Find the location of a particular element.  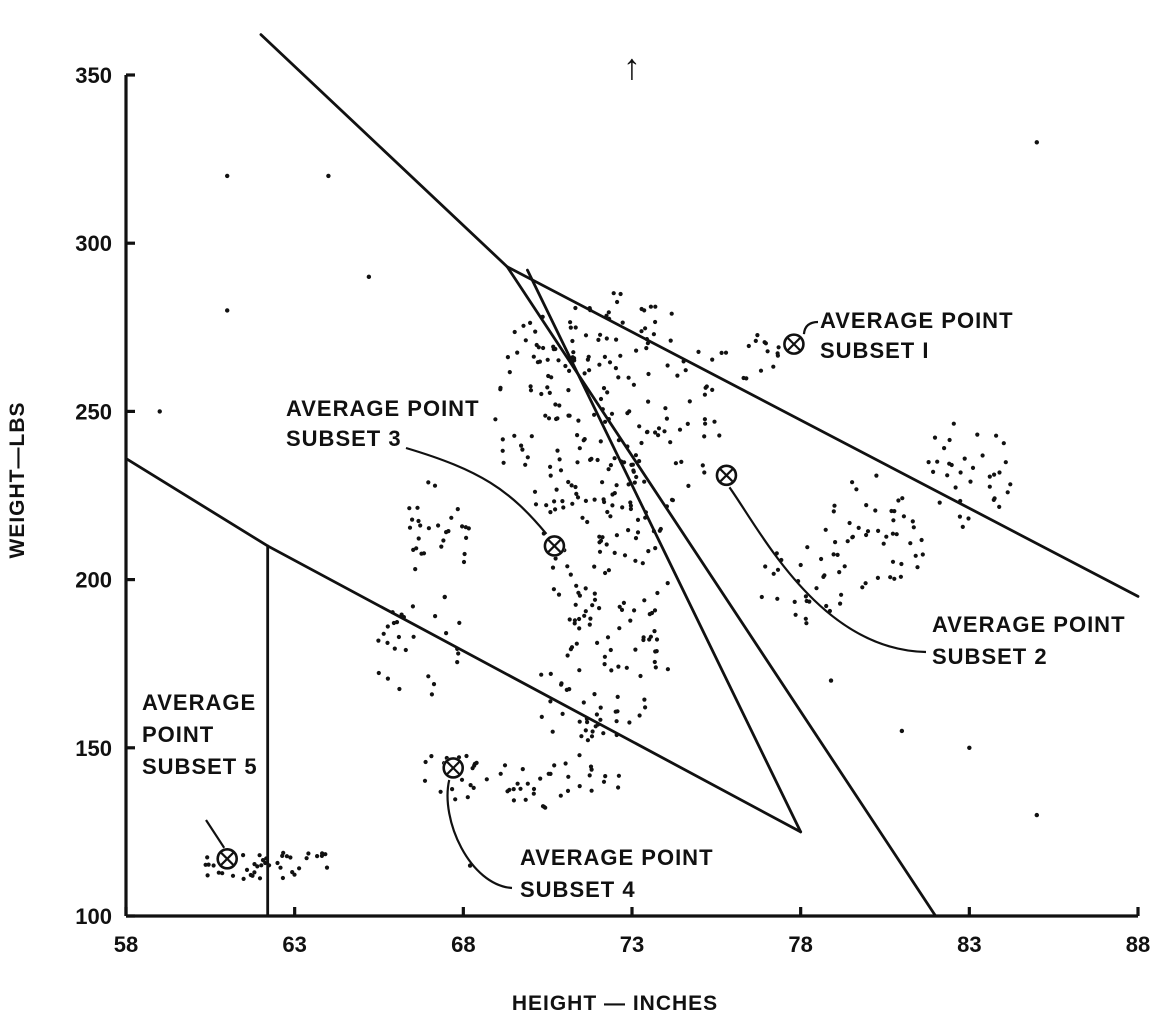

average-point-subset5 is located at coordinates (227, 858).